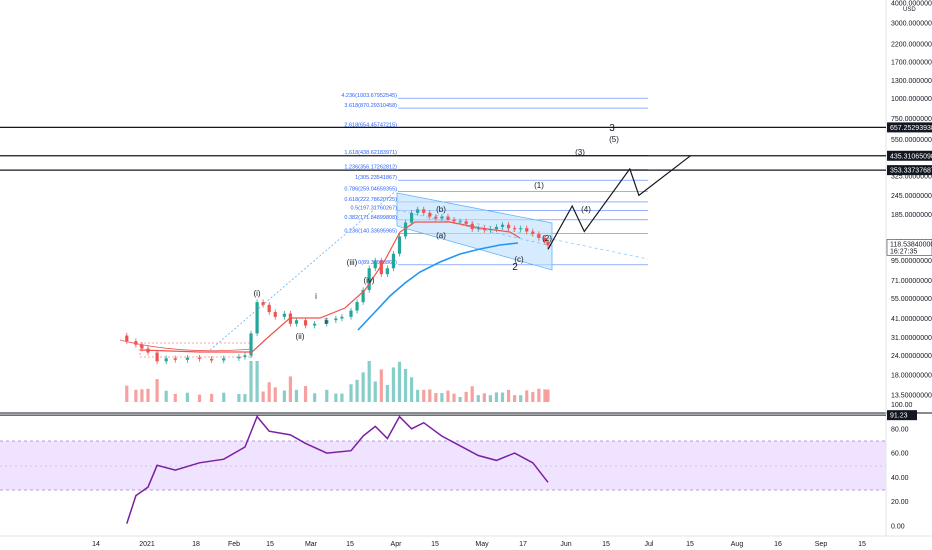 This screenshot has width=932, height=550. What do you see at coordinates (316, 296) in the screenshot?
I see `wave-label: i` at bounding box center [316, 296].